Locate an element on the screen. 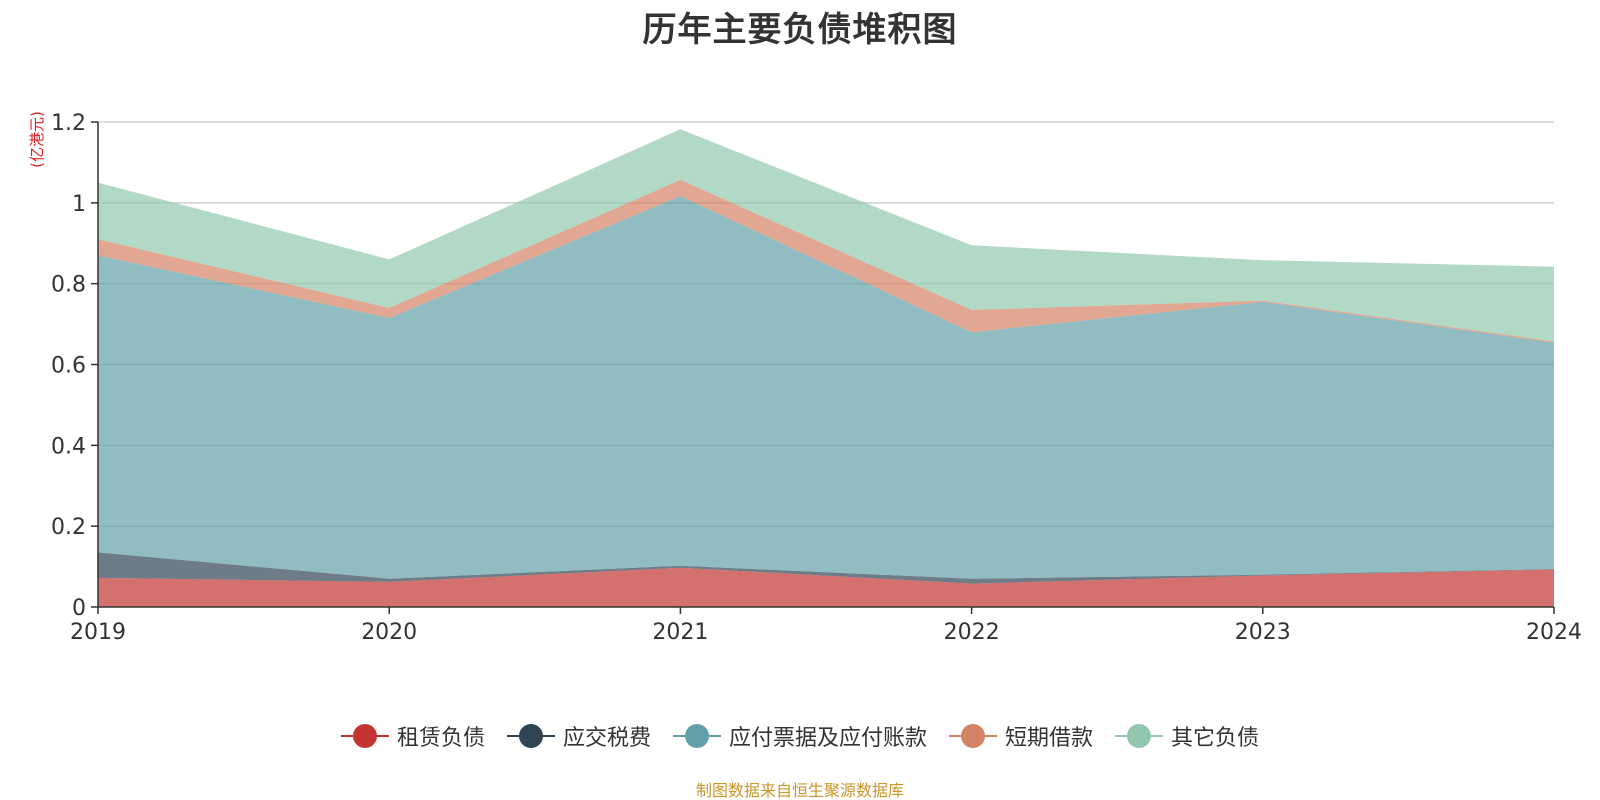 The image size is (1600, 800). y-tick-label-2: 0.4 is located at coordinates (68, 446).